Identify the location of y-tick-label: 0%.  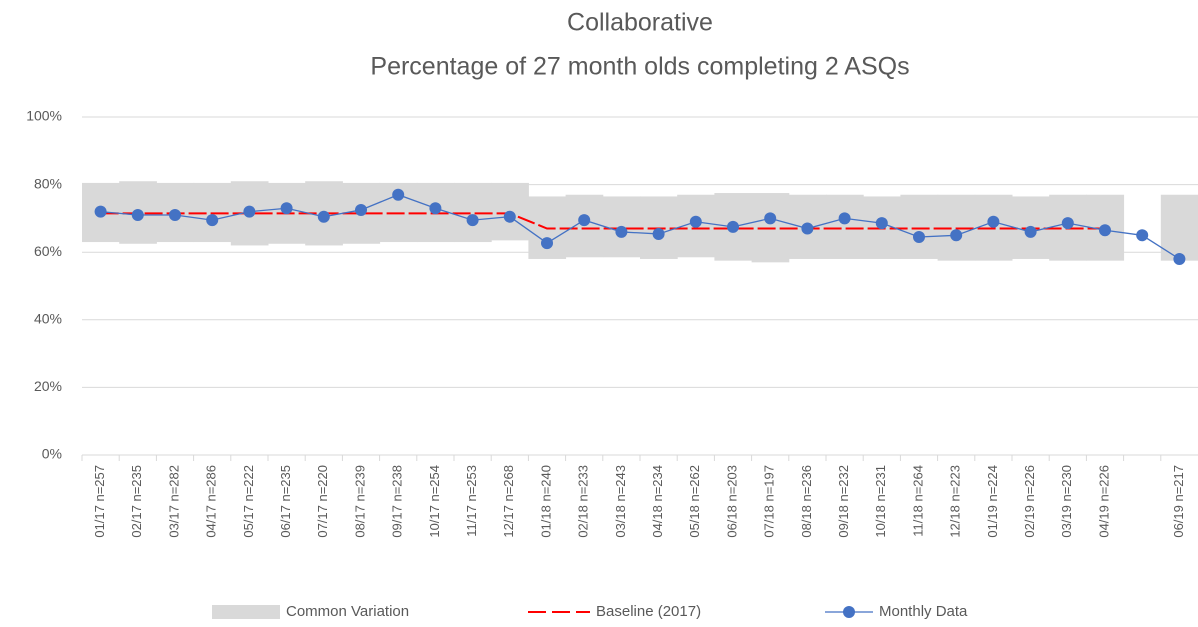
(52, 454).